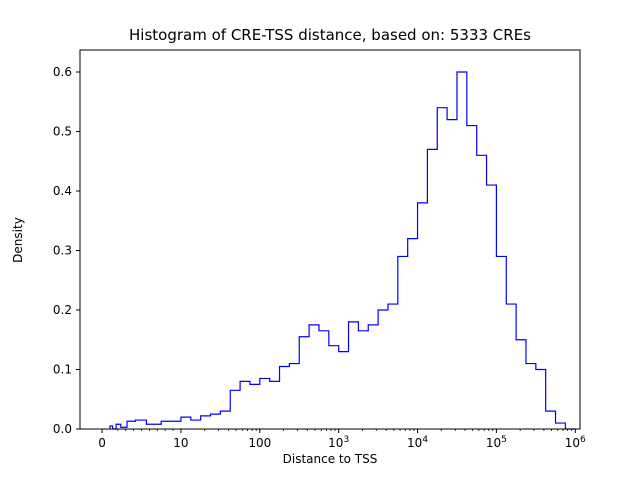  I want to click on x-tick-label: 10⁴, so click(417, 442).